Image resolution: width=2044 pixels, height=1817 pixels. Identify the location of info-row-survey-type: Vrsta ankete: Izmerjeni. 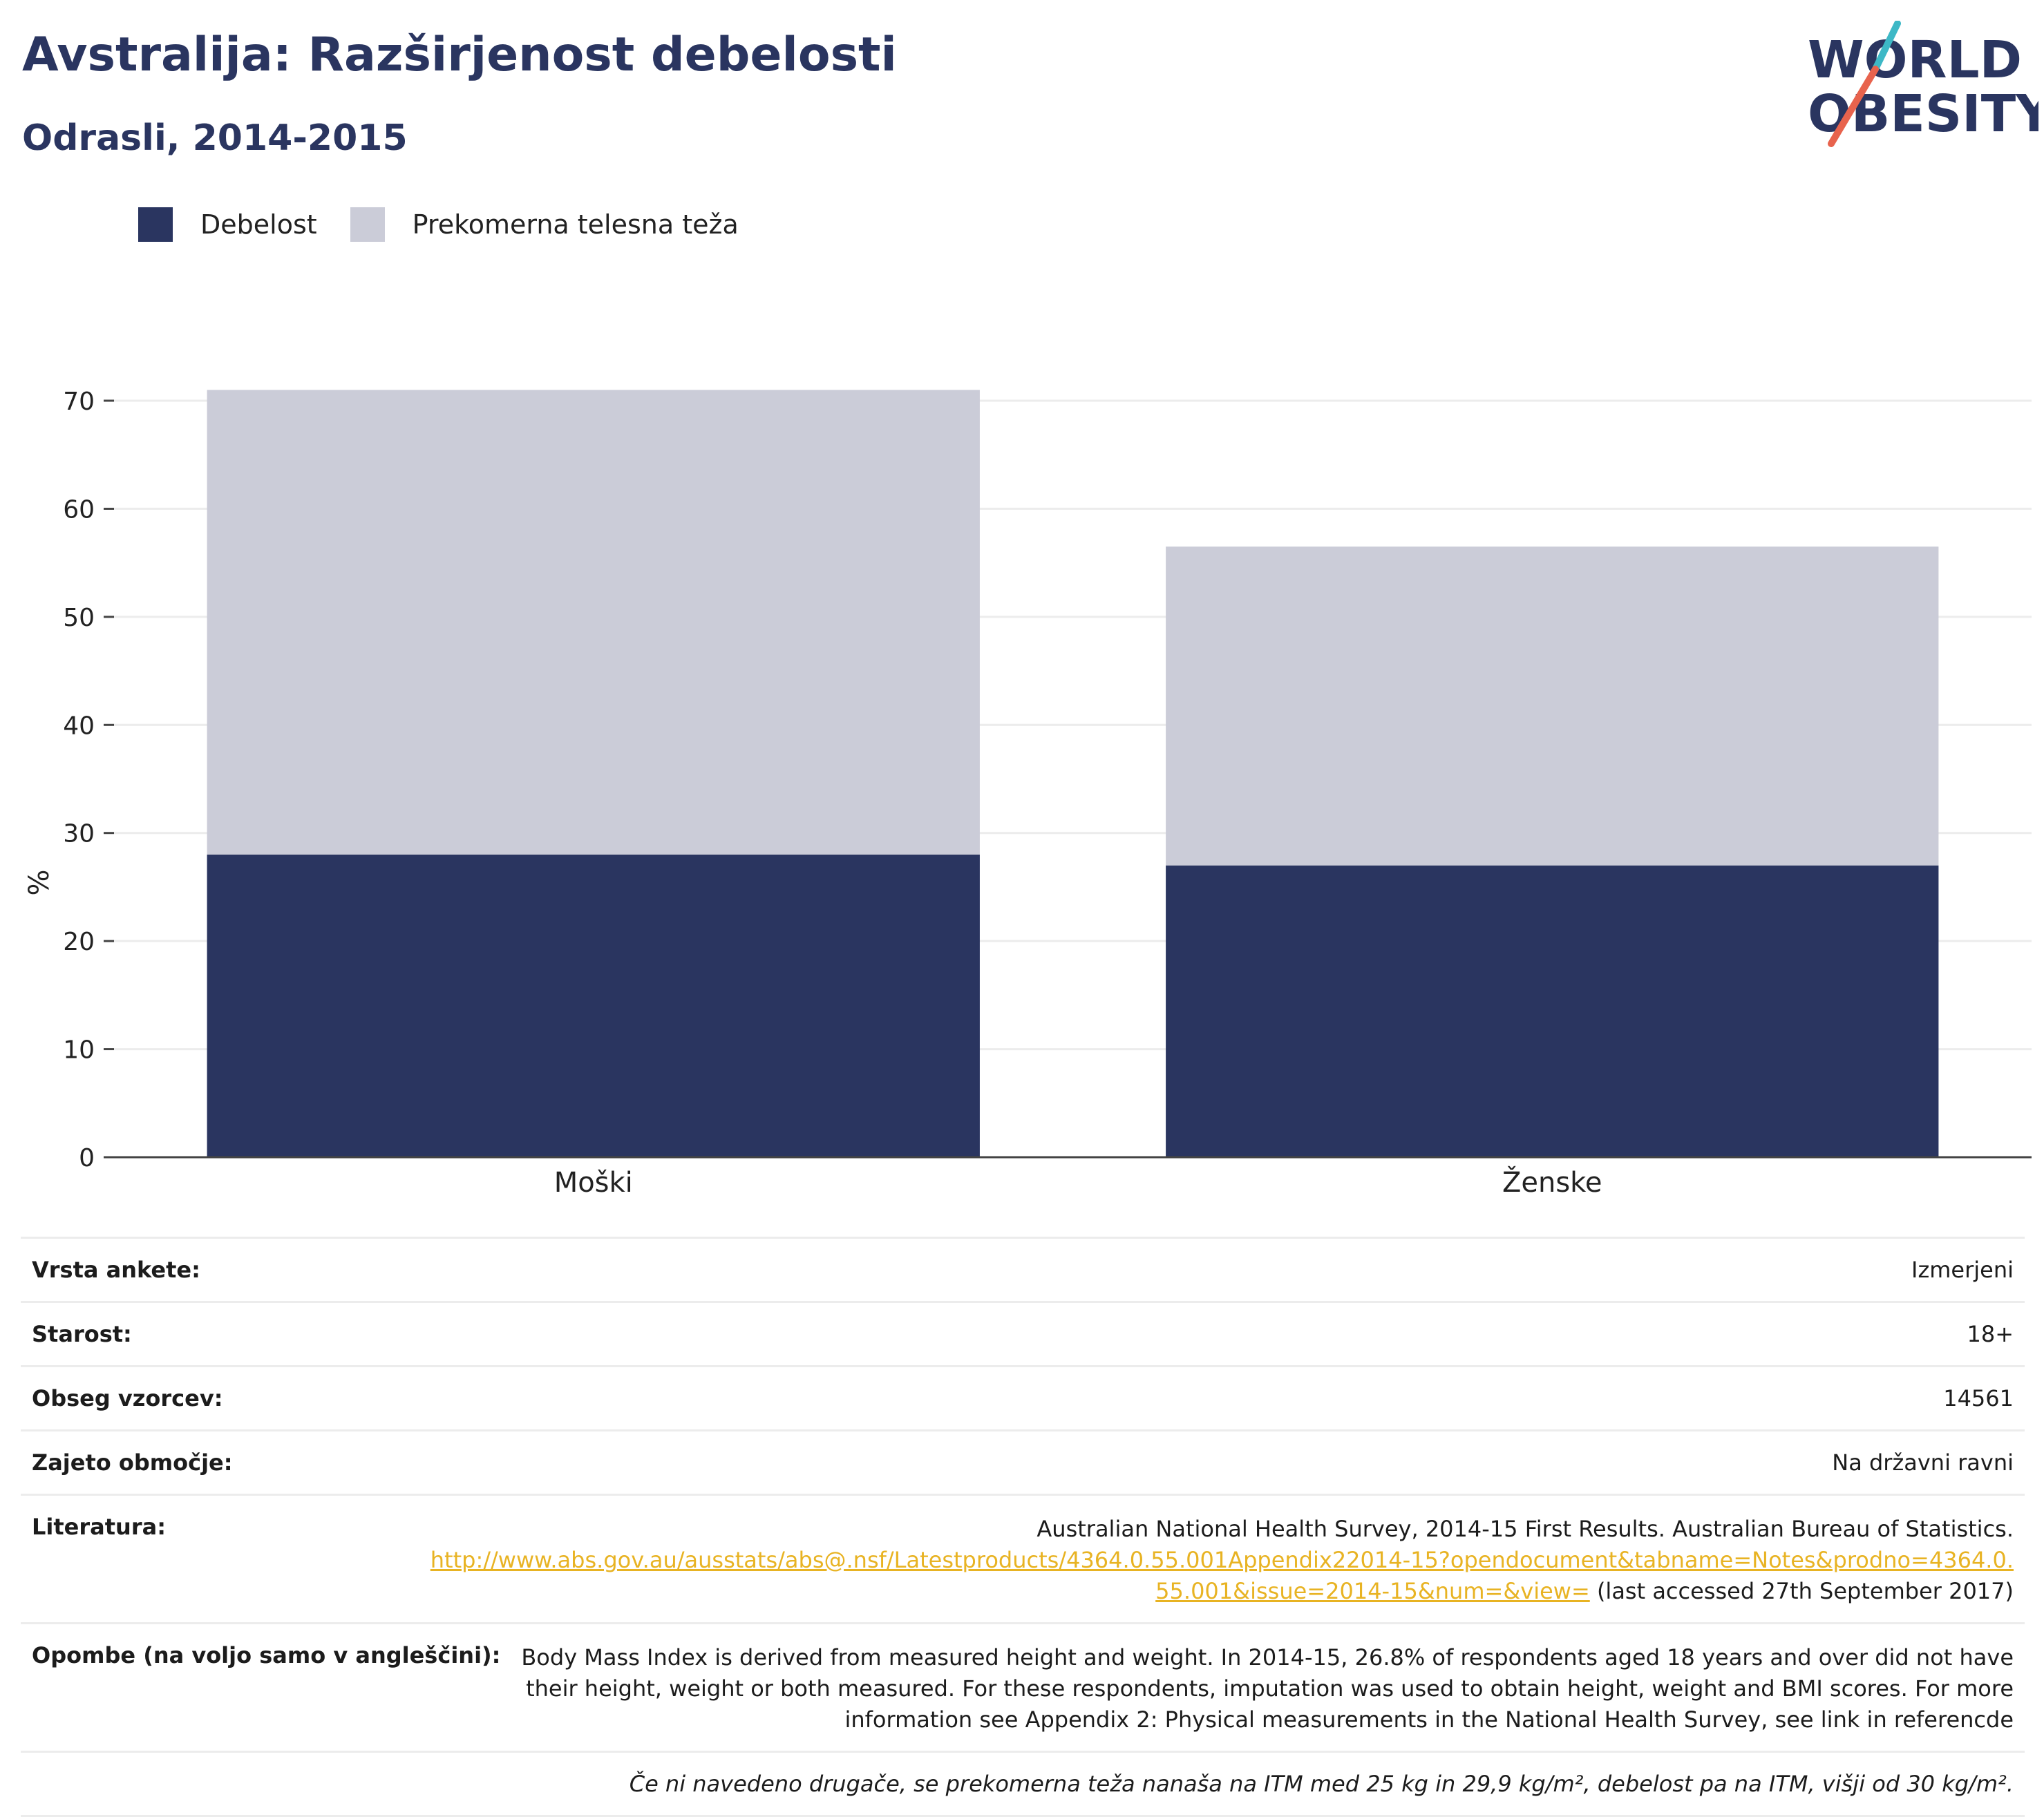
(1023, 1269).